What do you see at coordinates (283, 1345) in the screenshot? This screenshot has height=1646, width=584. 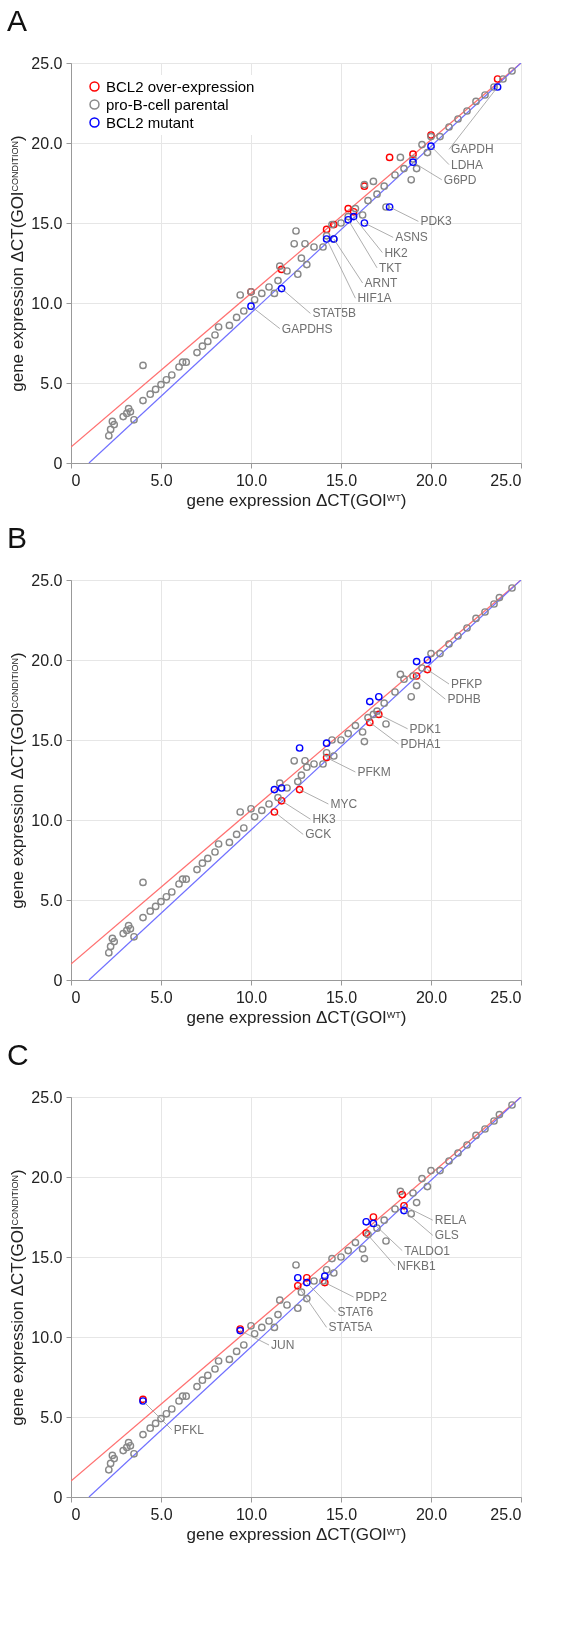 I see `annotation: JUN` at bounding box center [283, 1345].